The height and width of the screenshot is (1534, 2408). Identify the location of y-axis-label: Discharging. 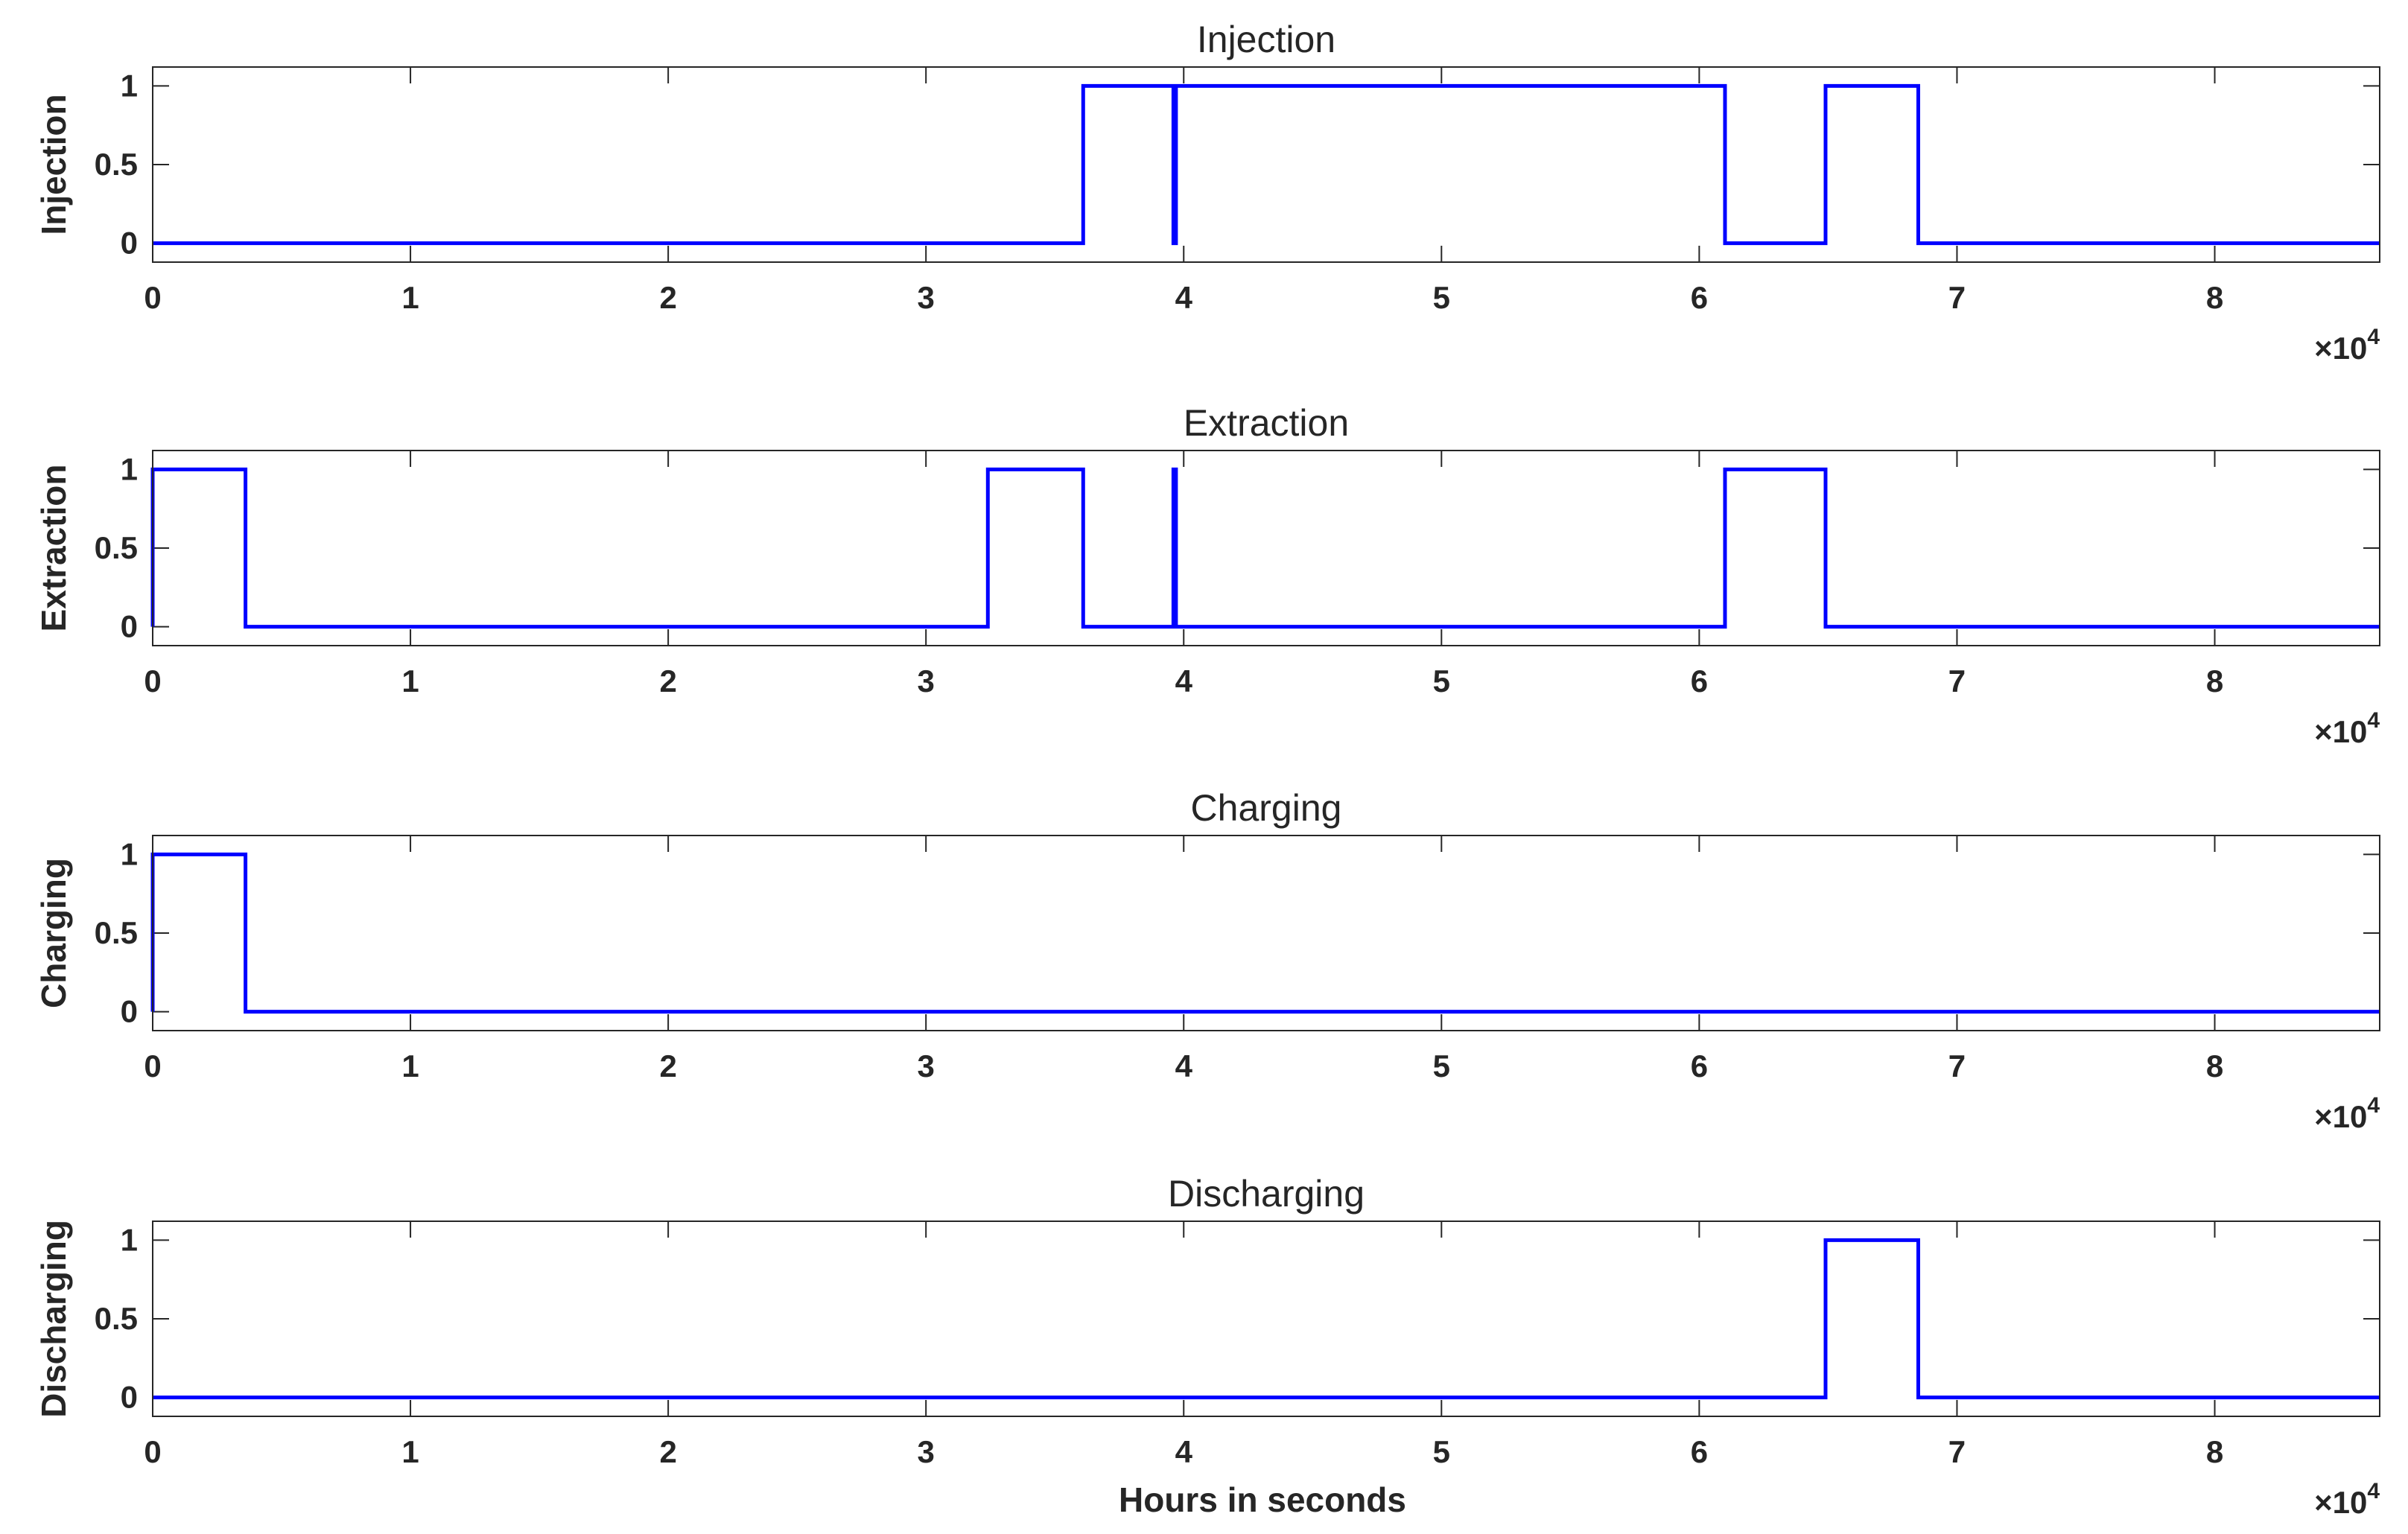
(53, 1319).